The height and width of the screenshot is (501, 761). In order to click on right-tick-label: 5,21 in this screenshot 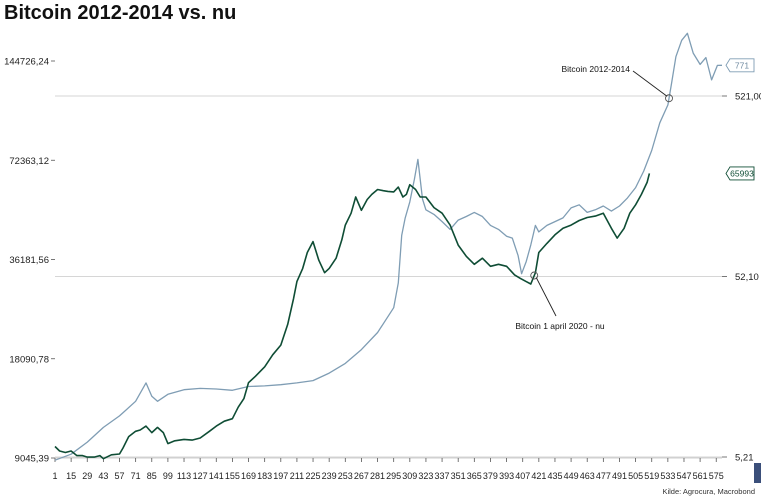, I will do `click(744, 458)`.